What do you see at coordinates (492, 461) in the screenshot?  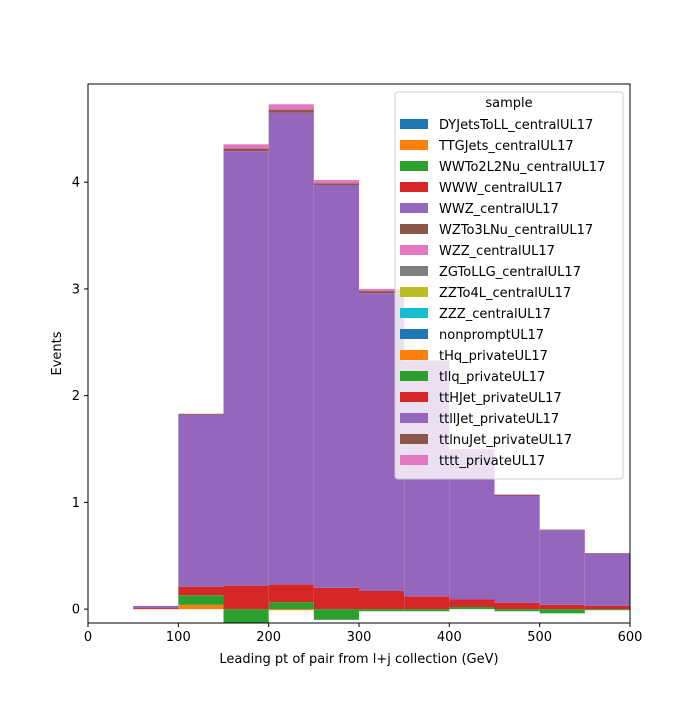 I see `legend-label: tttt_privateUL17` at bounding box center [492, 461].